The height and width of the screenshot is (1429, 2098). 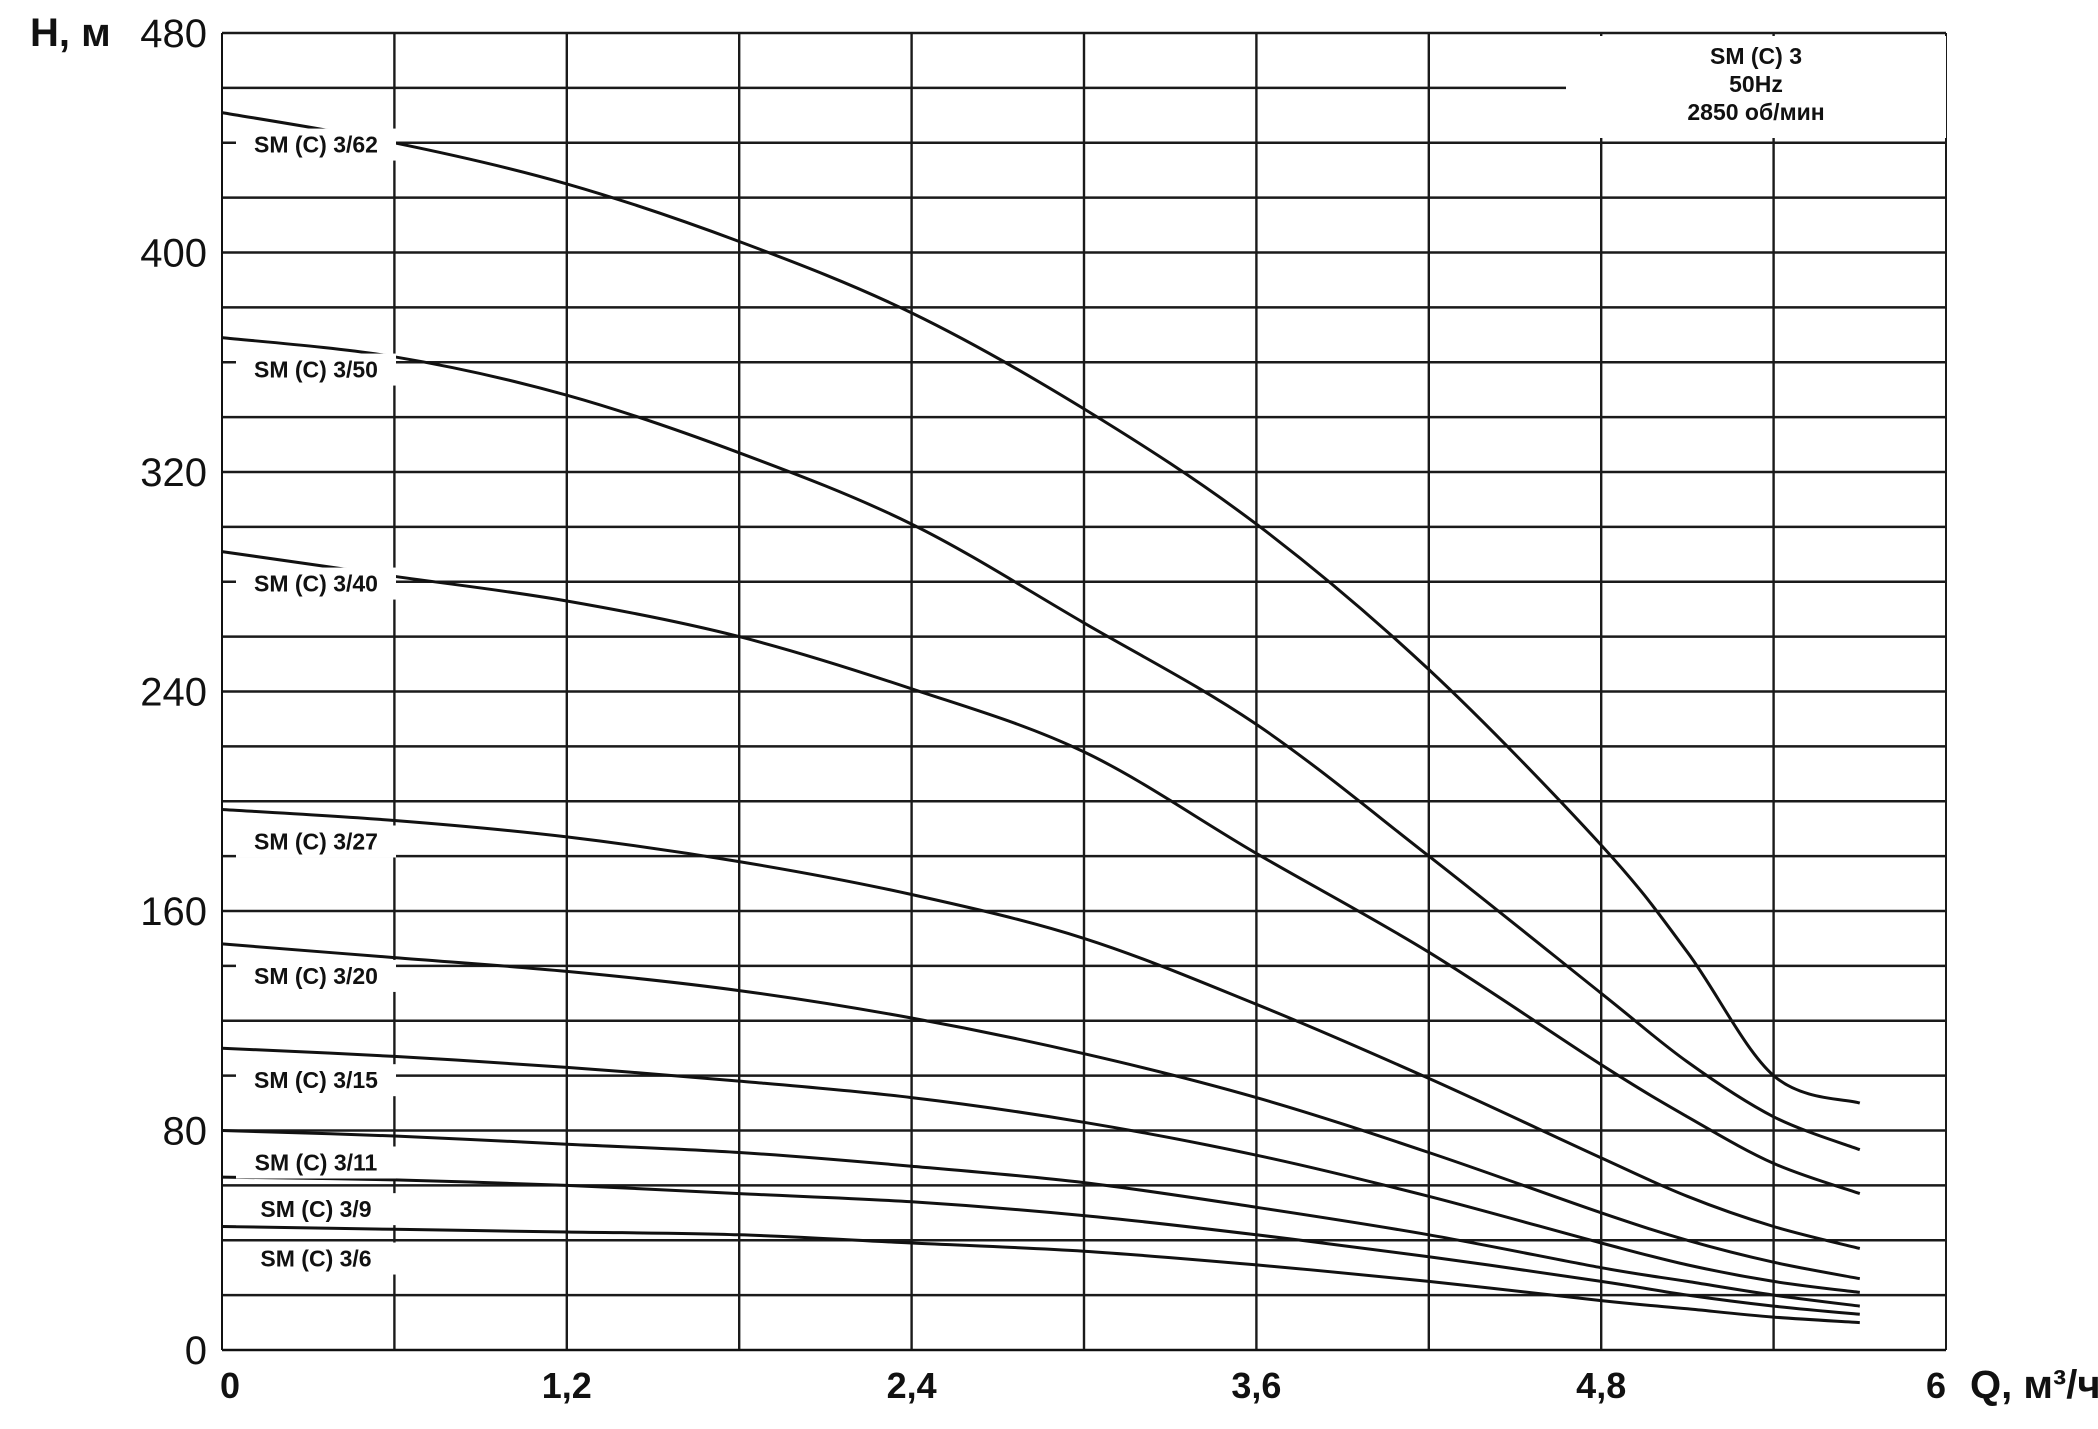 I want to click on info-box: SM (C) 3 50Hz 2850 об/мин, so click(x=1756, y=87).